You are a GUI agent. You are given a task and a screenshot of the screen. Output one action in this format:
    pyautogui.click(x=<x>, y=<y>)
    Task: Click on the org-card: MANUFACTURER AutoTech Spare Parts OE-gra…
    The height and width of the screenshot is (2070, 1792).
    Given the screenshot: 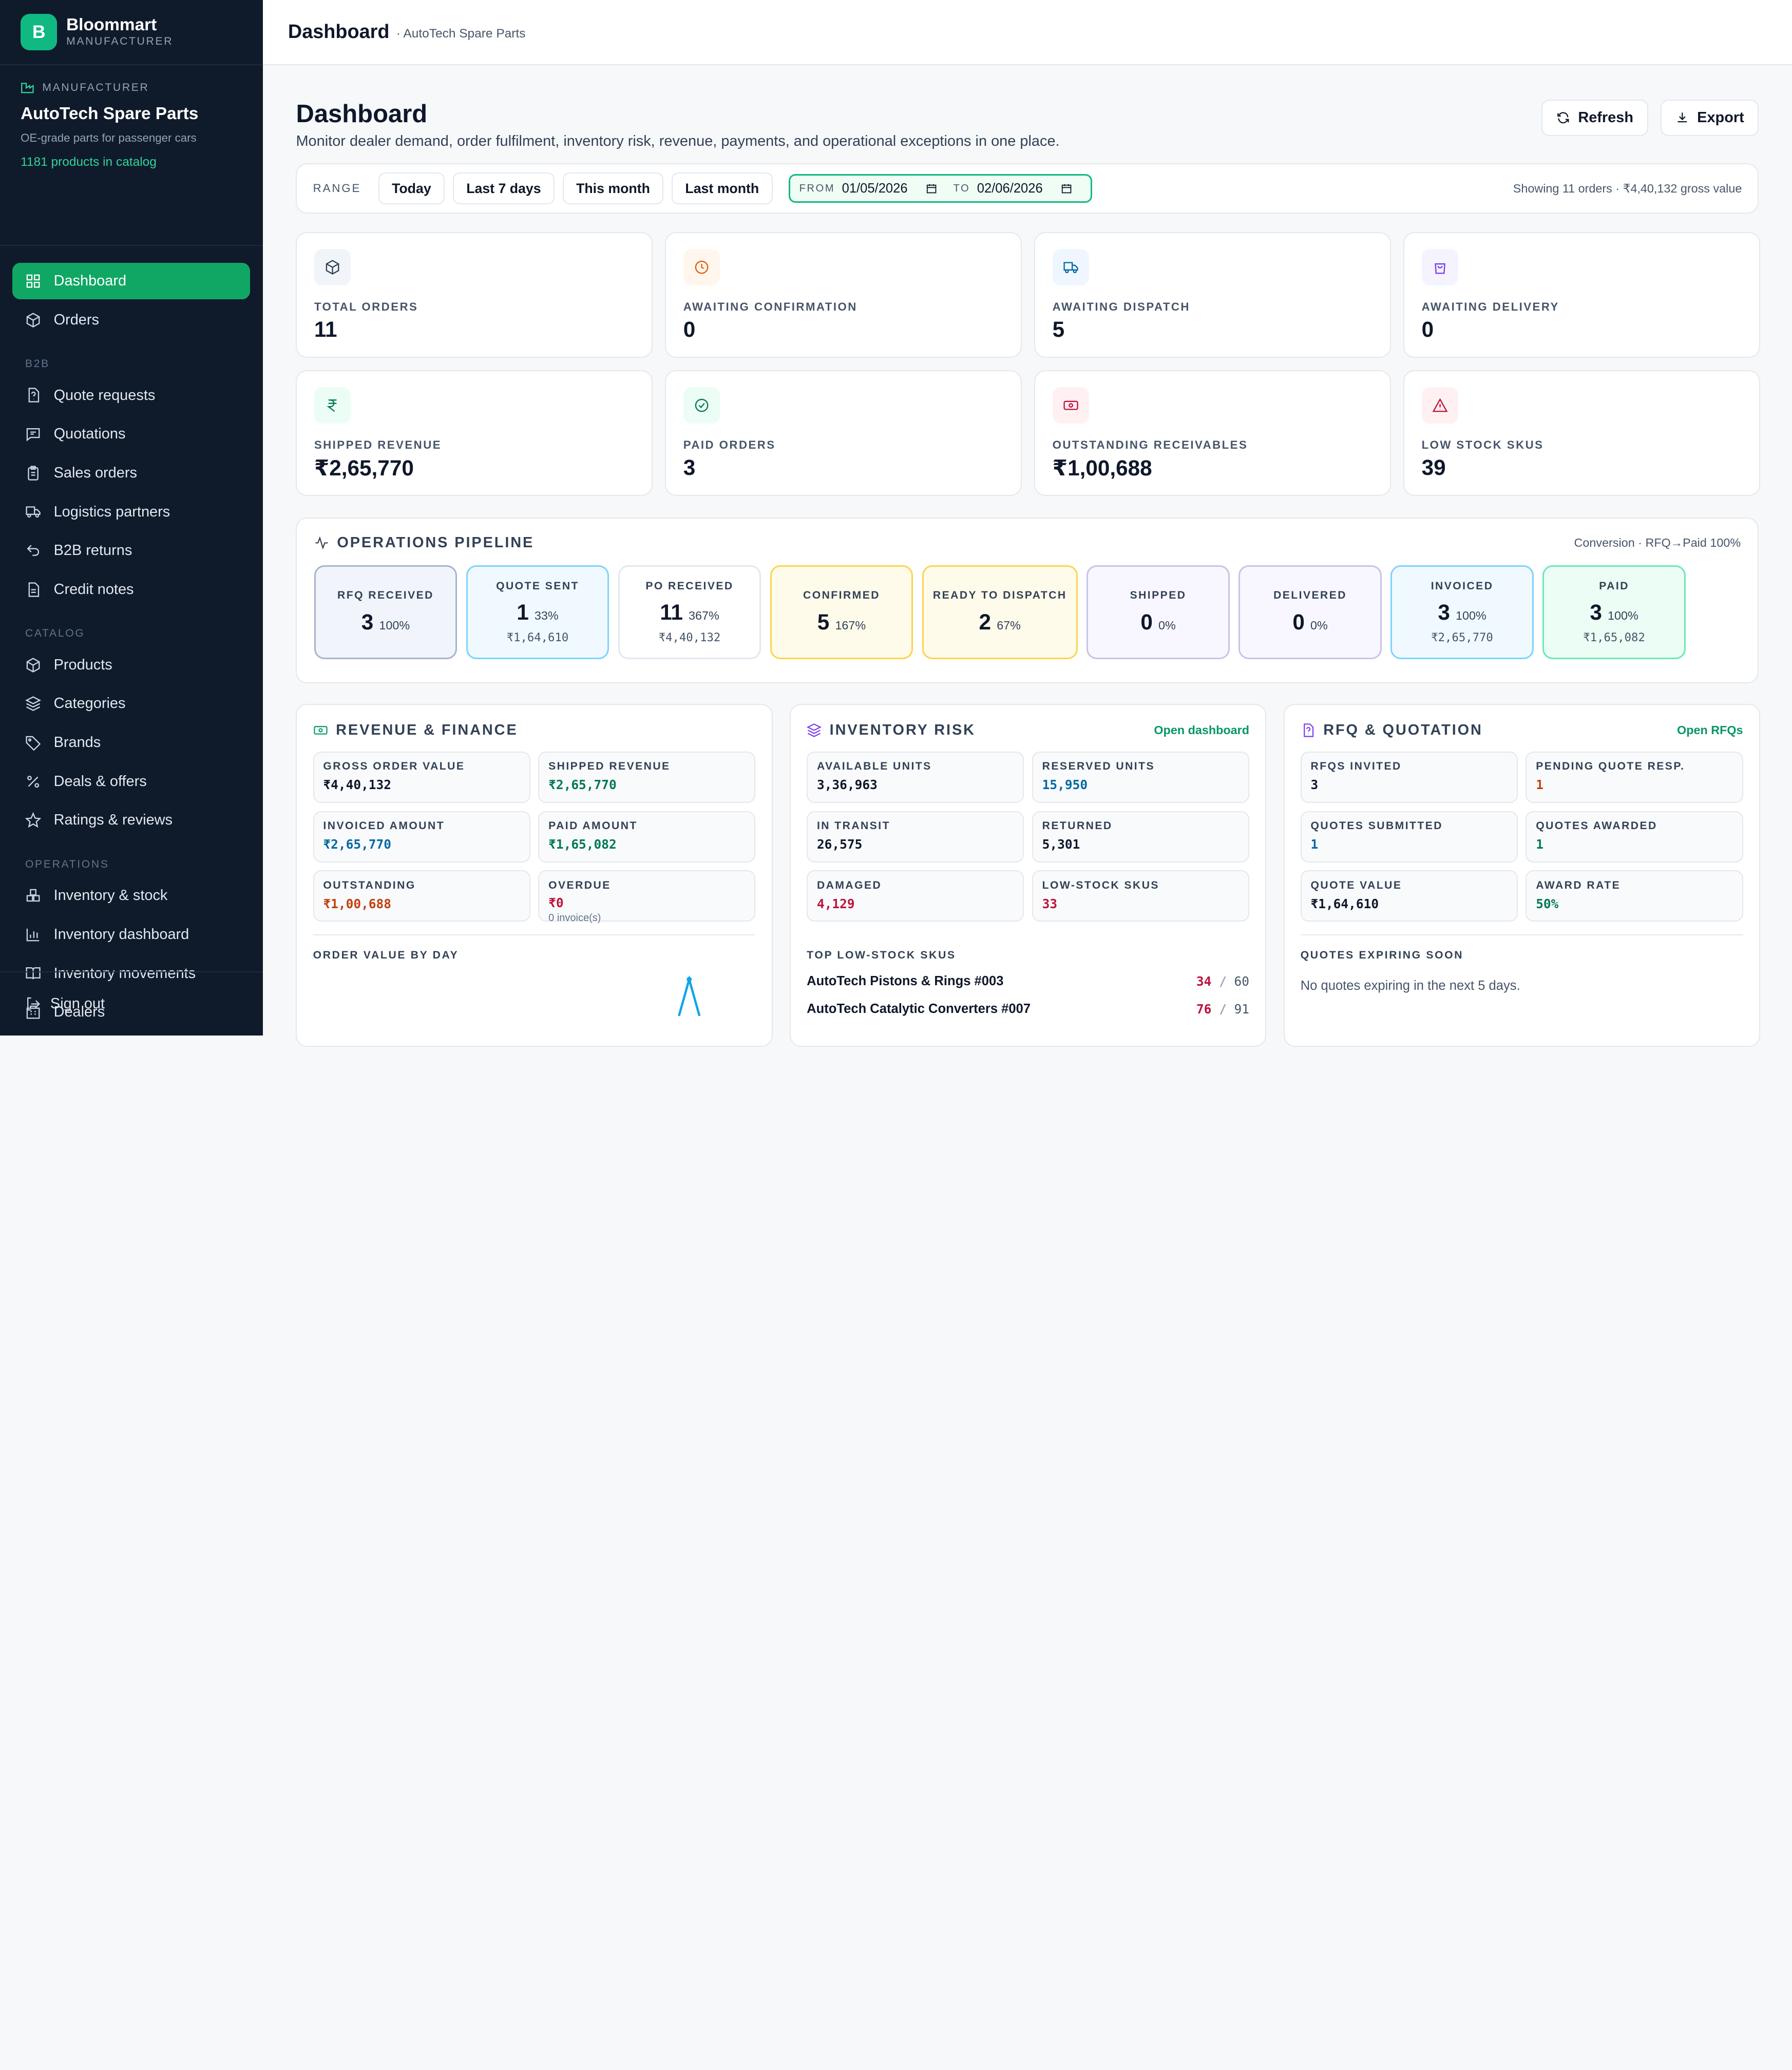 What is the action you would take?
    pyautogui.click(x=131, y=155)
    